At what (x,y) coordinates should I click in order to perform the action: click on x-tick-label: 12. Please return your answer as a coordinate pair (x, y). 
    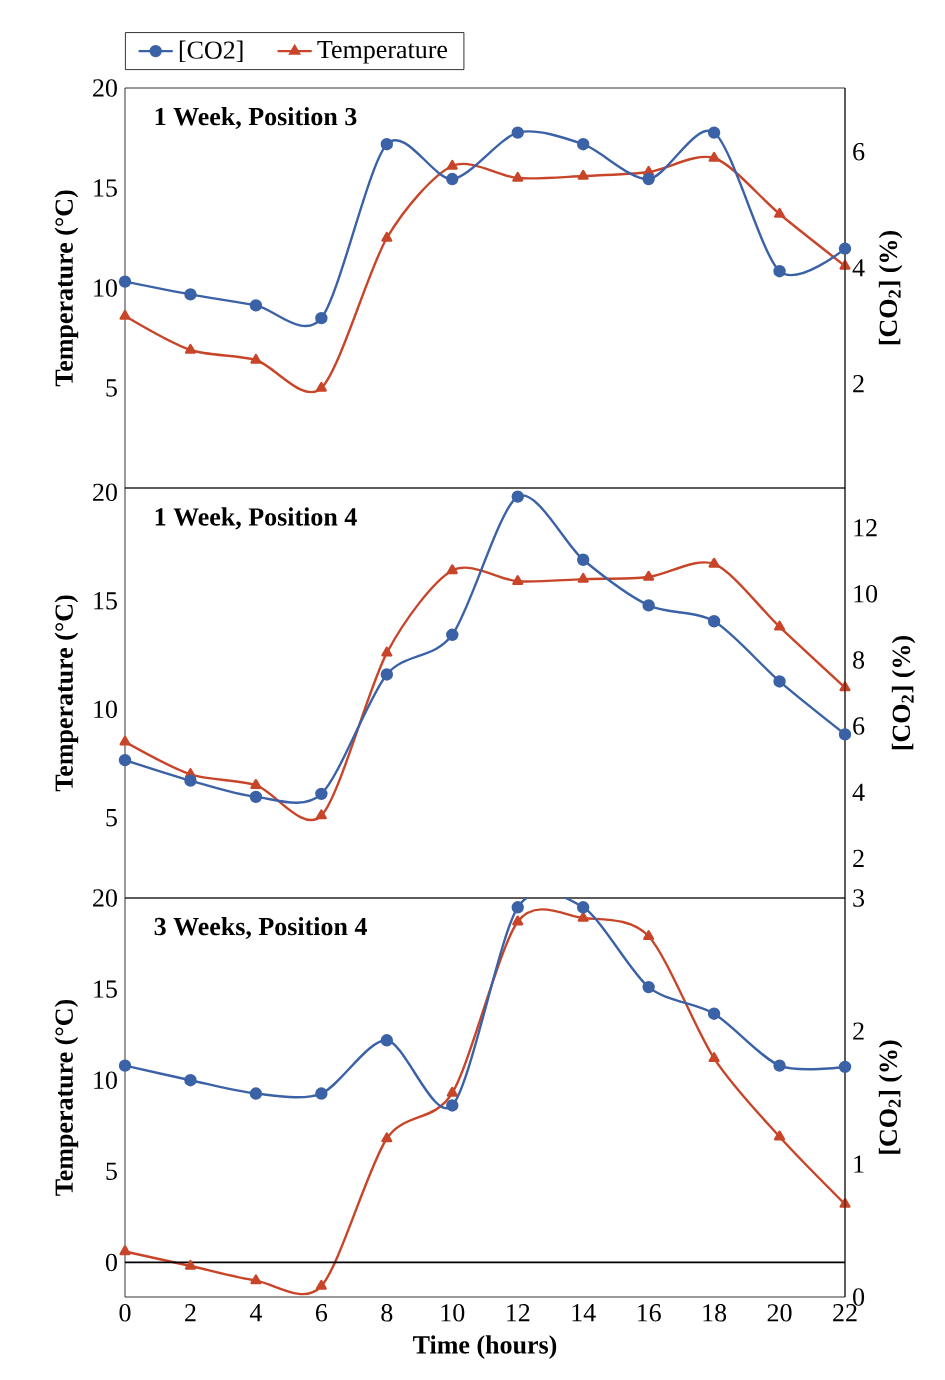
    Looking at the image, I should click on (518, 1313).